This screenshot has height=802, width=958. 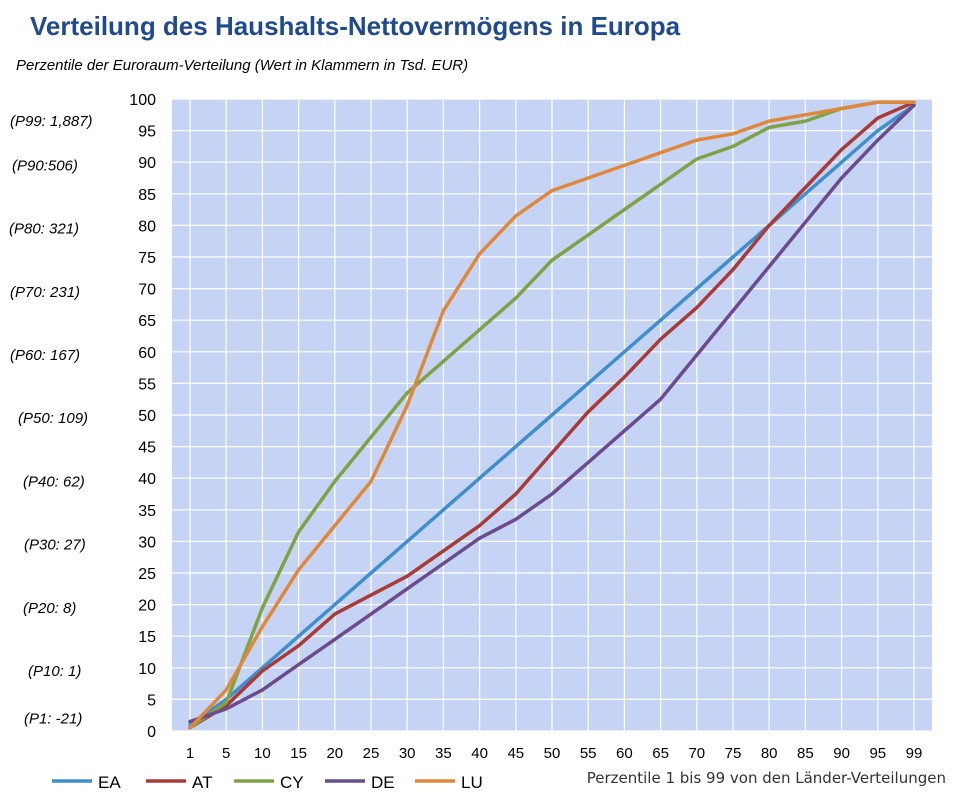 I want to click on x-tick-label: 85, so click(x=805, y=753).